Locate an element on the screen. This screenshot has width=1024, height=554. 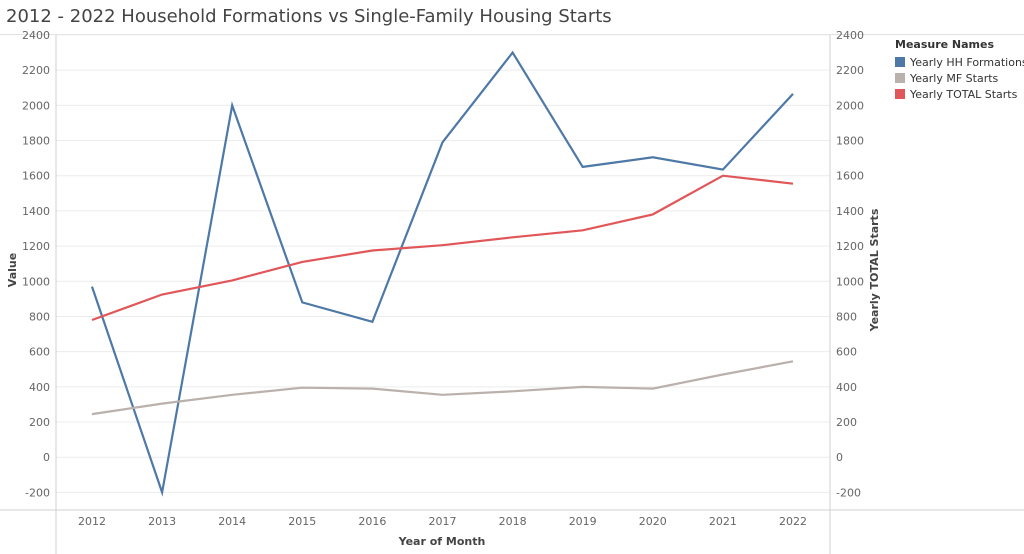
x-tick-label: 2020 is located at coordinates (653, 521).